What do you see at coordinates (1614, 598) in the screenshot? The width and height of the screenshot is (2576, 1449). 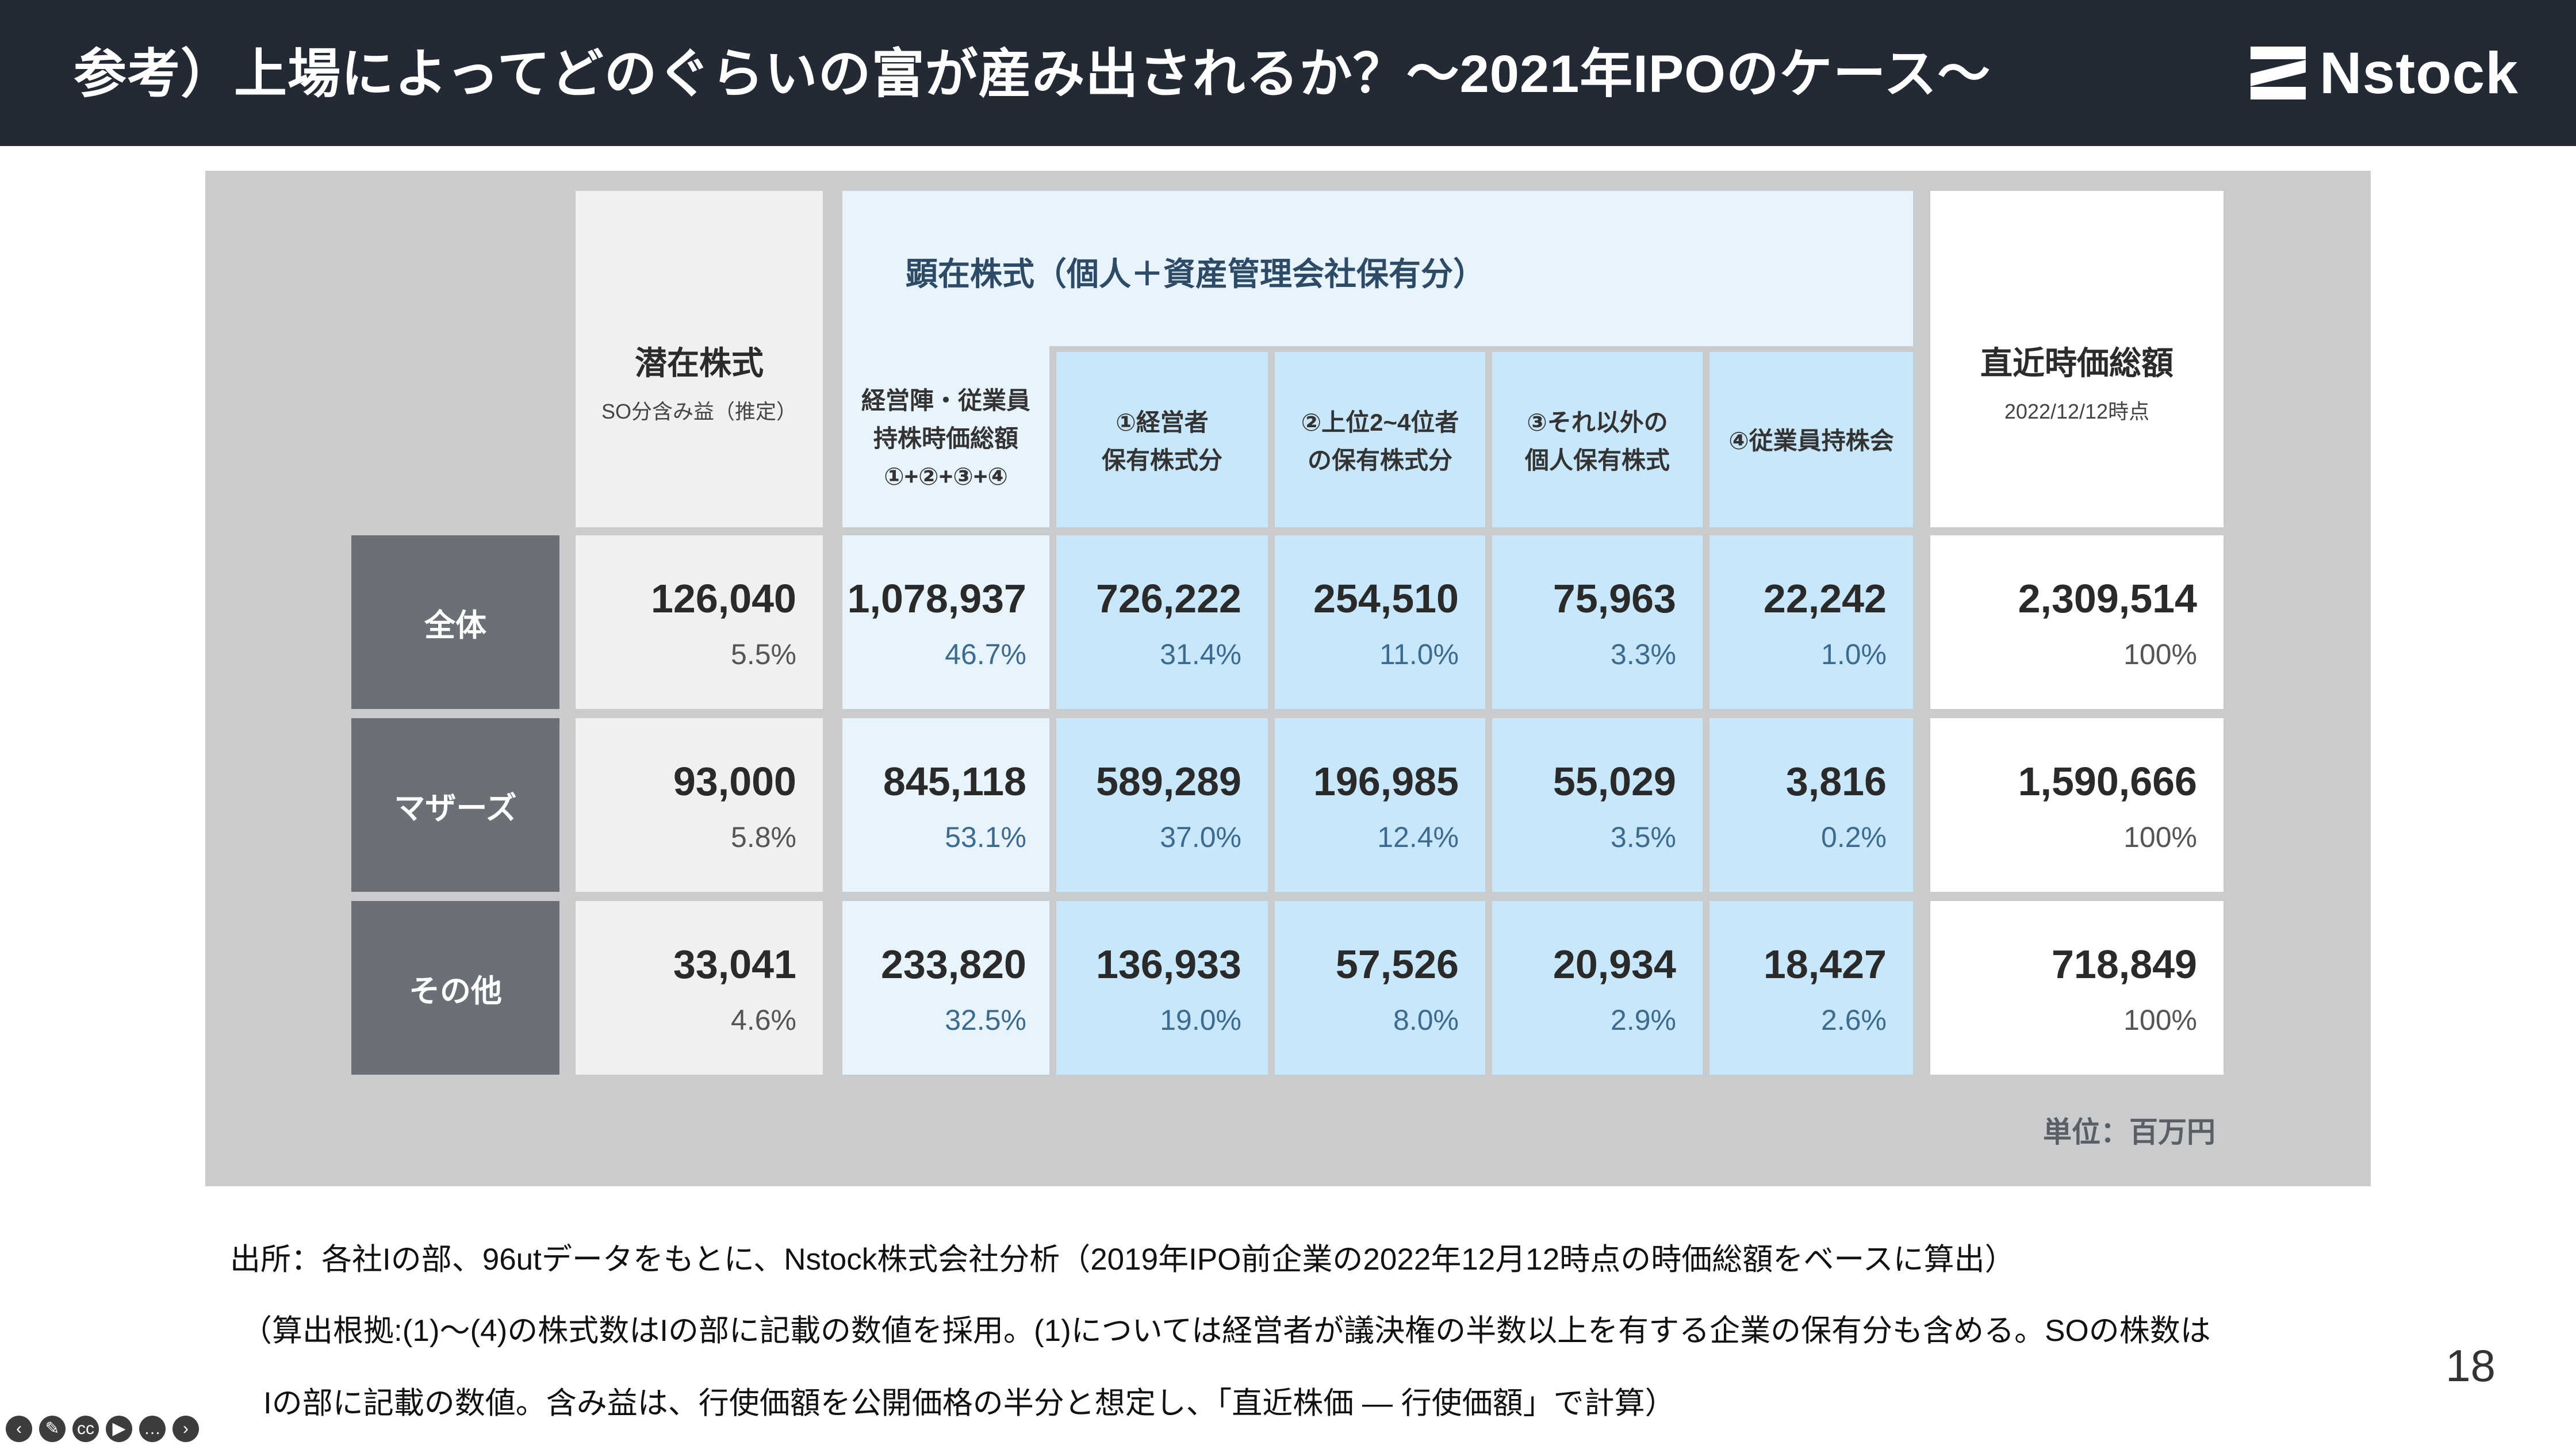 I see `value: 75,963` at bounding box center [1614, 598].